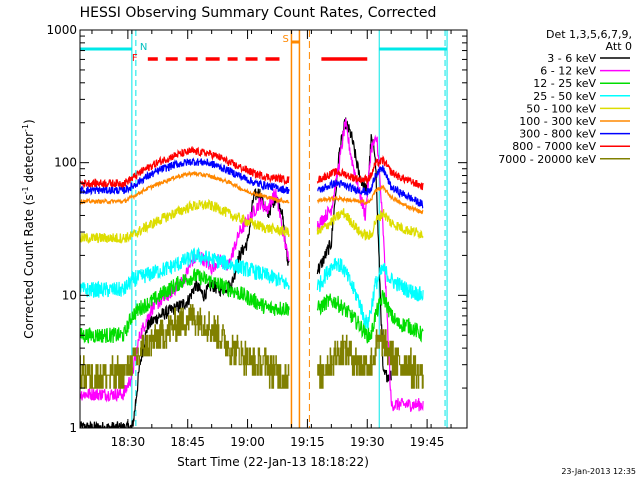 The width and height of the screenshot is (640, 484). Describe the element at coordinates (564, 96) in the screenshot. I see `legend-entry-label: 25 - 50 keV` at that location.